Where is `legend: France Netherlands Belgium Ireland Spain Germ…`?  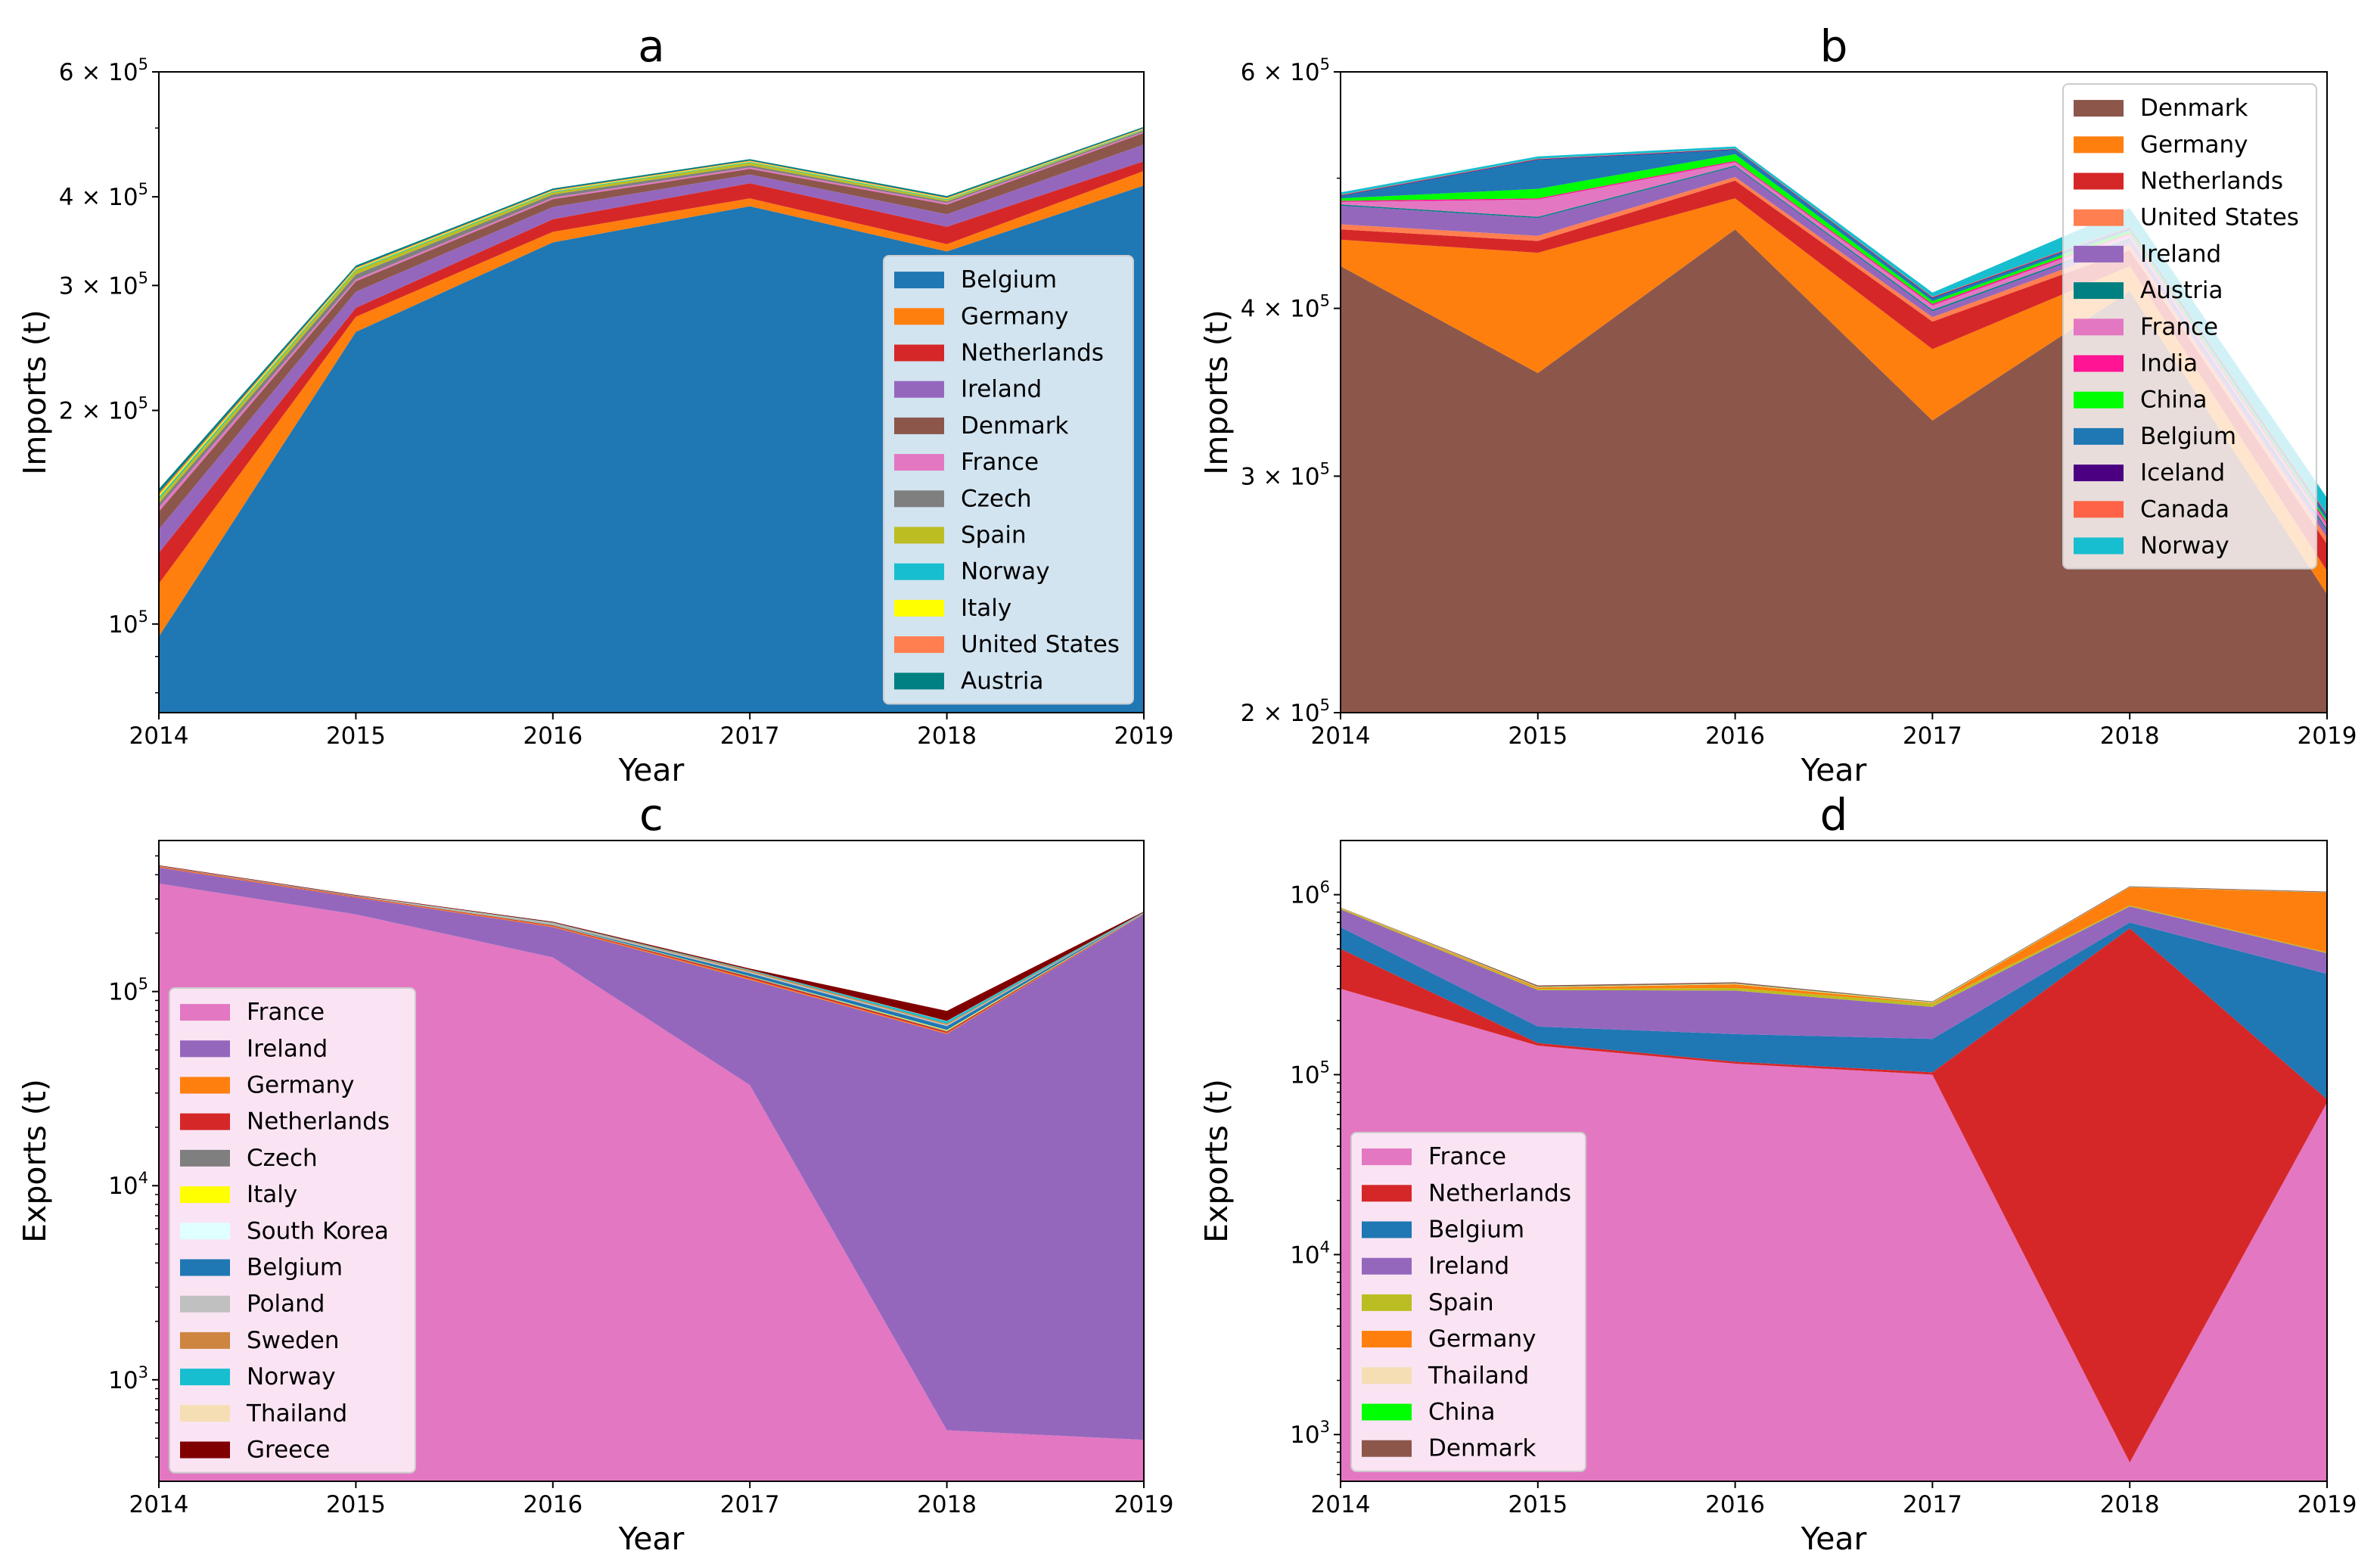
legend: France Netherlands Belgium Ireland Spain Germ… is located at coordinates (1468, 1302).